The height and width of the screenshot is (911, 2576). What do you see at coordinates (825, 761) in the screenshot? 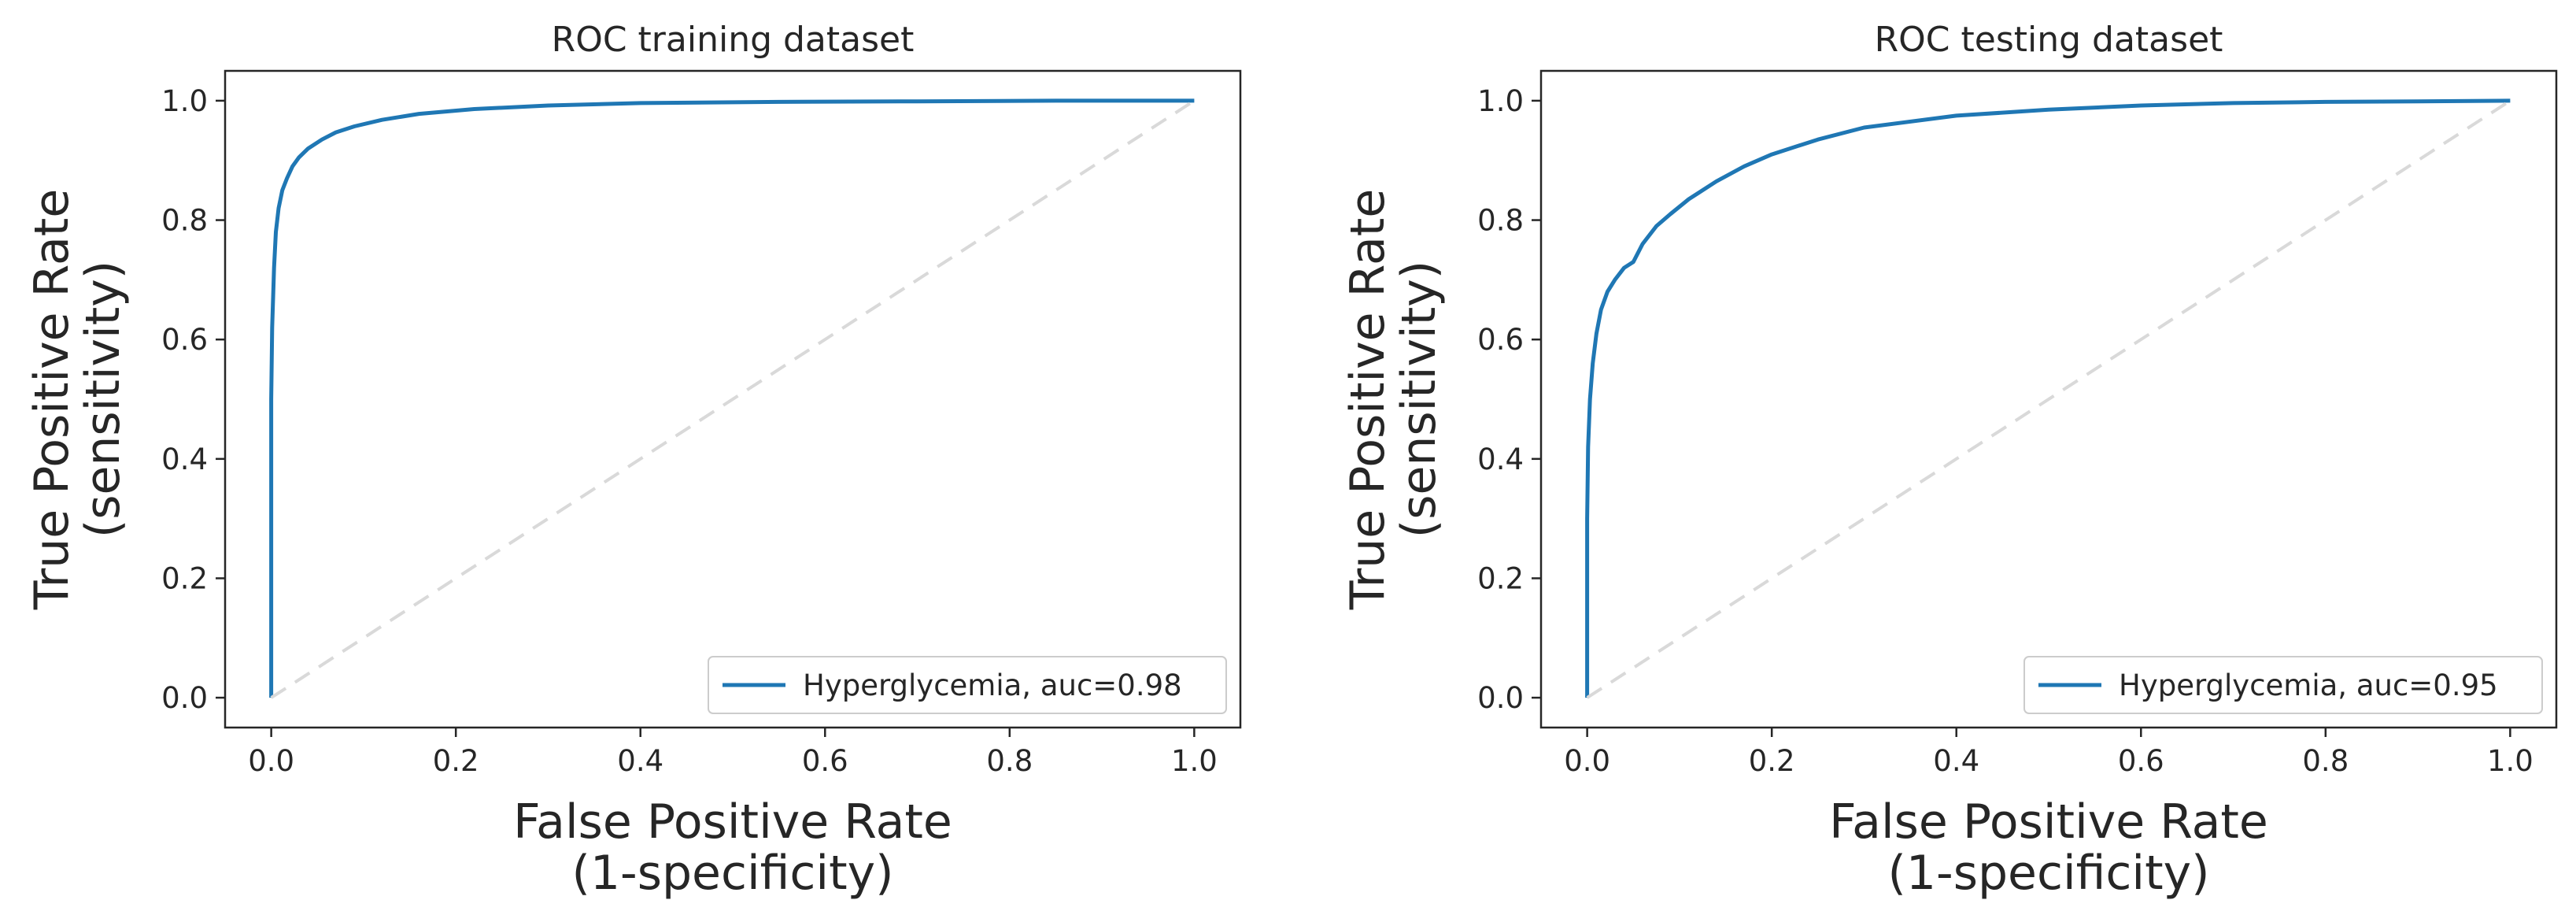
I see `train-x-tick-label: 0.6` at bounding box center [825, 761].